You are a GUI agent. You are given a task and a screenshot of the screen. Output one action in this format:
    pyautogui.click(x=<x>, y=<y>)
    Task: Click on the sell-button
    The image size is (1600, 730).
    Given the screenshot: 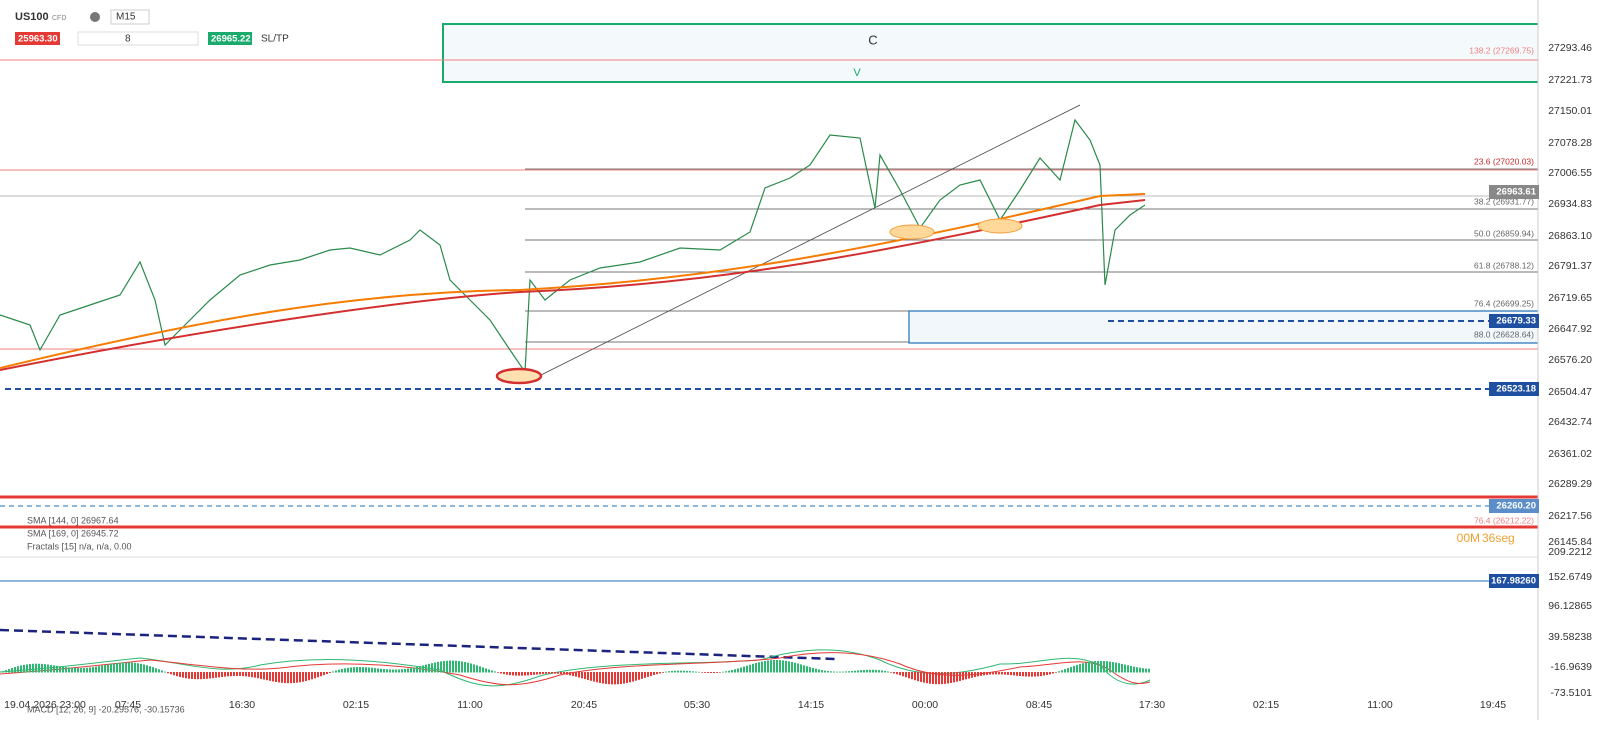 What is the action you would take?
    pyautogui.click(x=37, y=38)
    